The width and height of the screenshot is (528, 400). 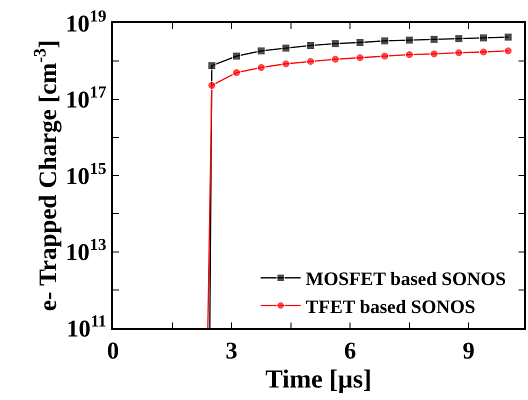 What do you see at coordinates (113, 351) in the screenshot?
I see `x-tick-label: 0` at bounding box center [113, 351].